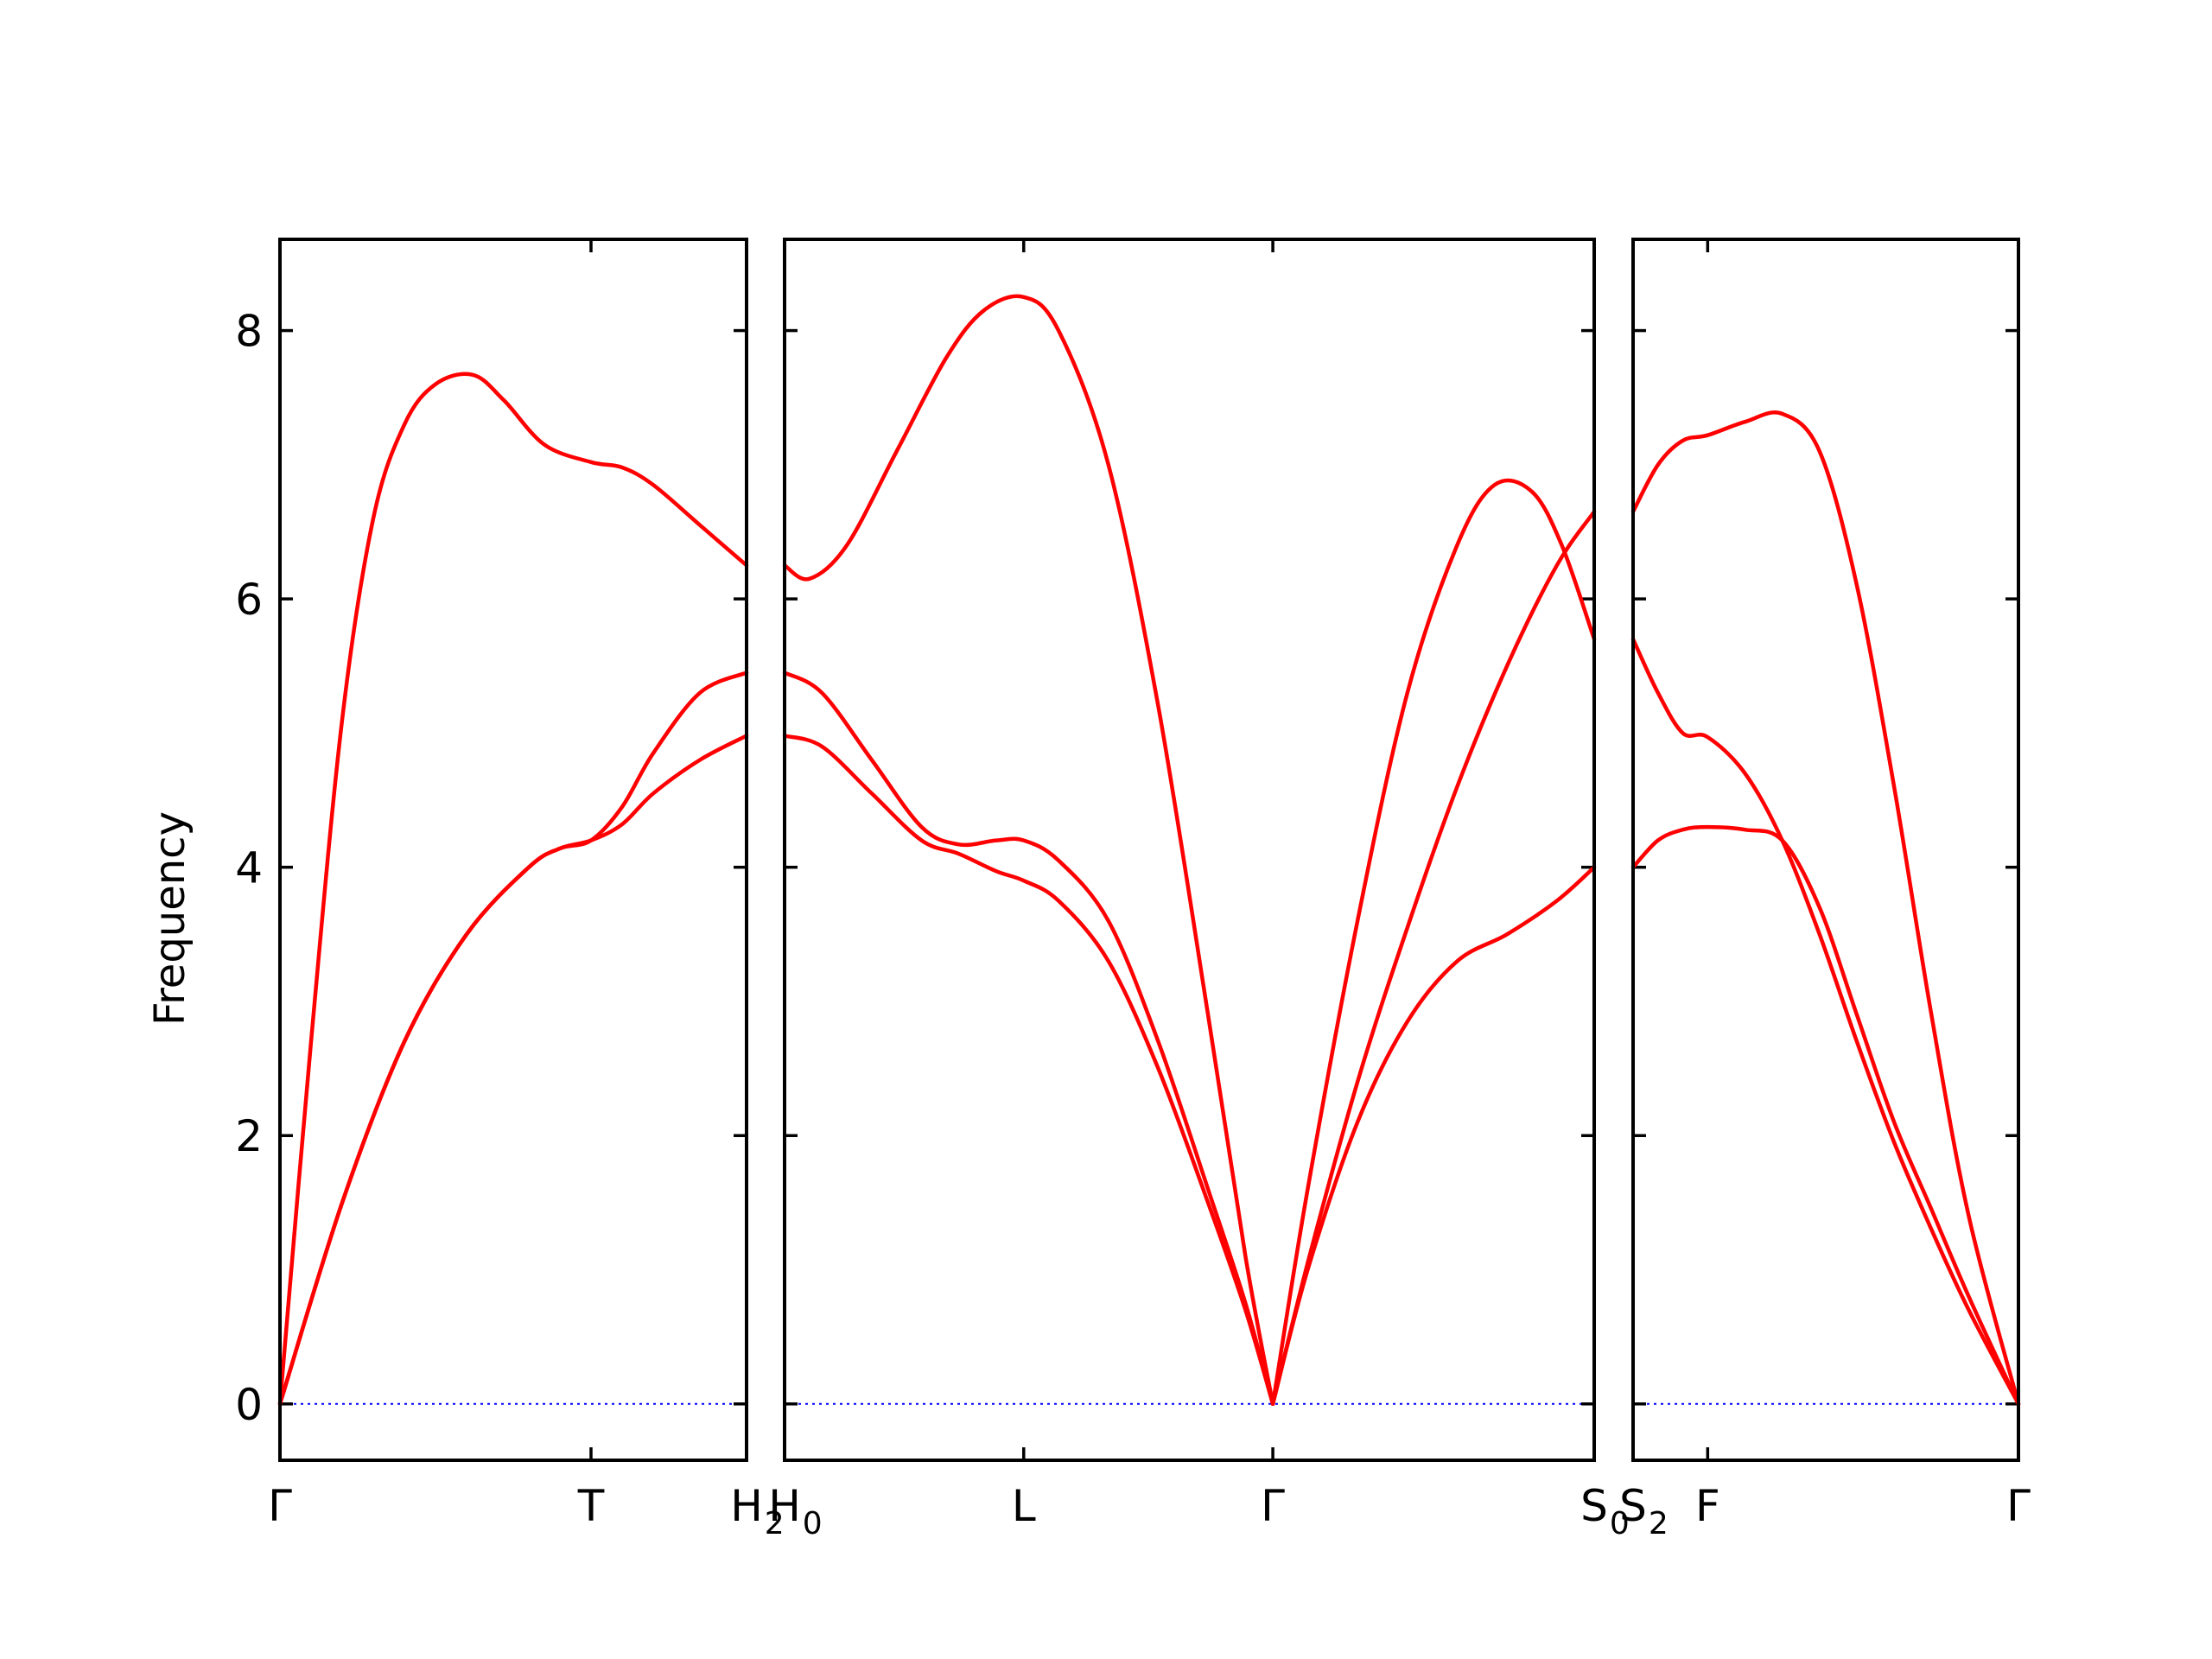 The height and width of the screenshot is (1659, 2212). Describe the element at coordinates (1707, 1506) in the screenshot. I see `x-tick-label: F` at that location.